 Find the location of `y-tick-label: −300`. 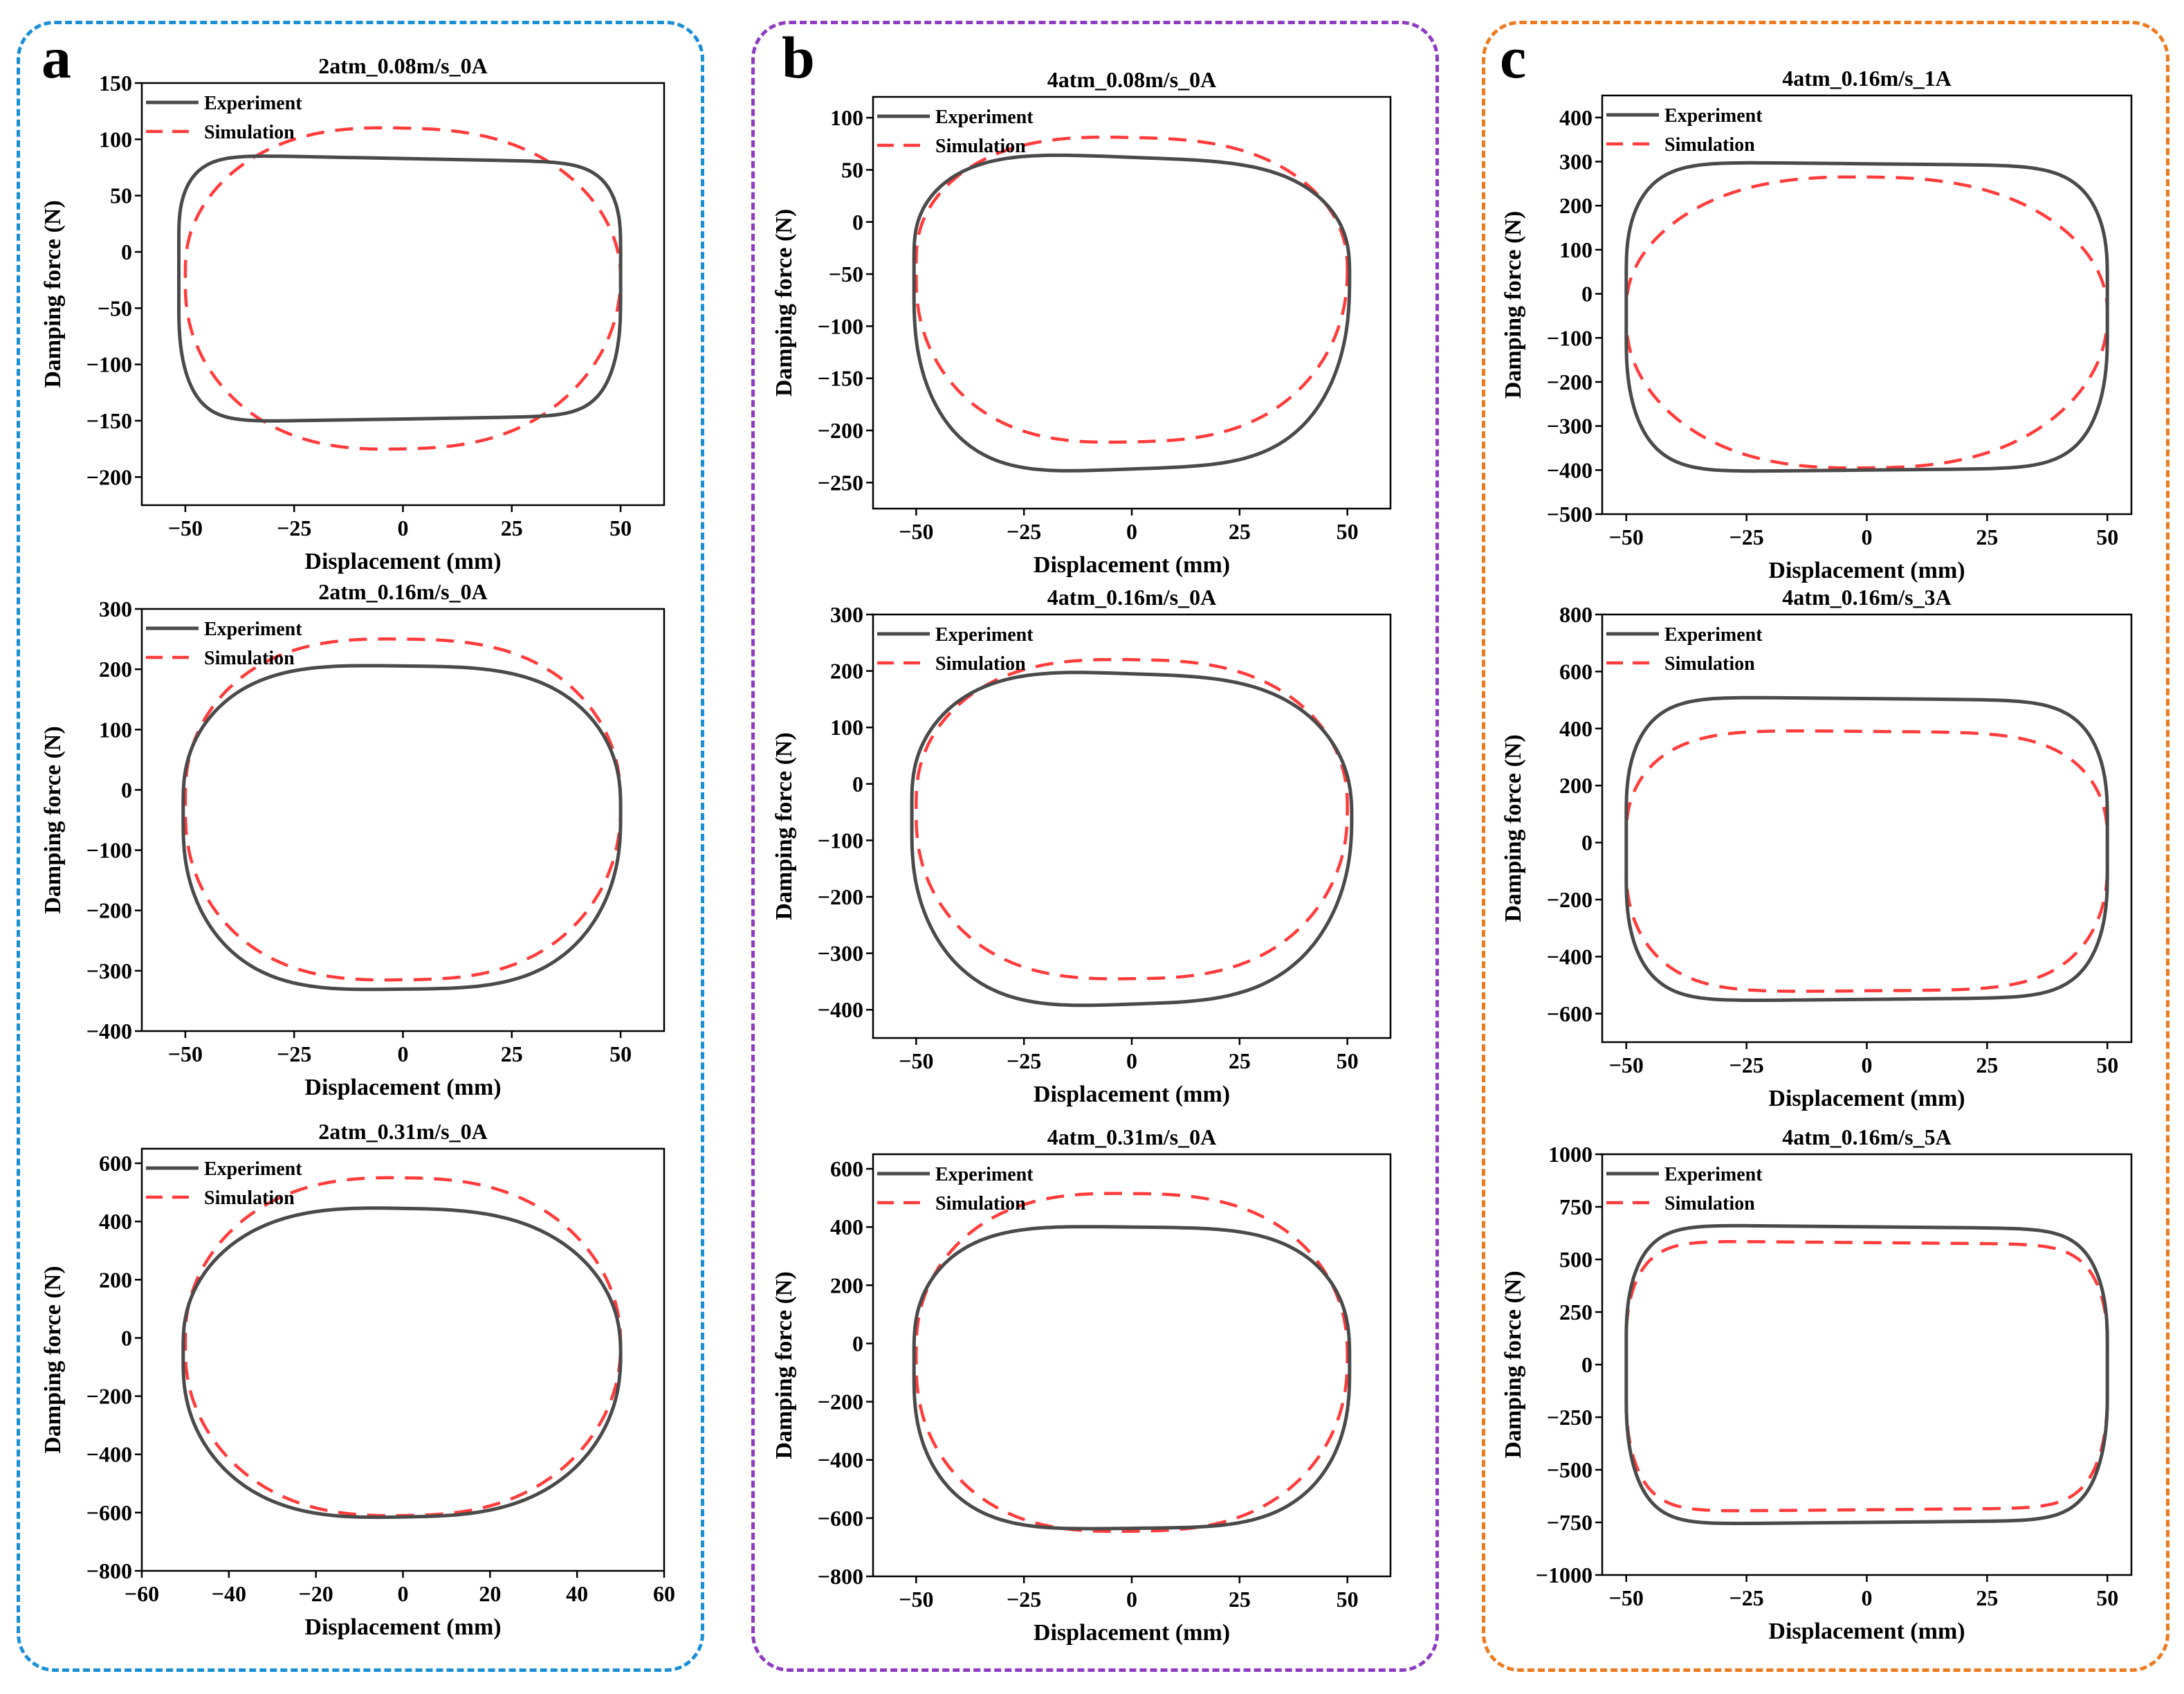

y-tick-label: −300 is located at coordinates (1570, 426).